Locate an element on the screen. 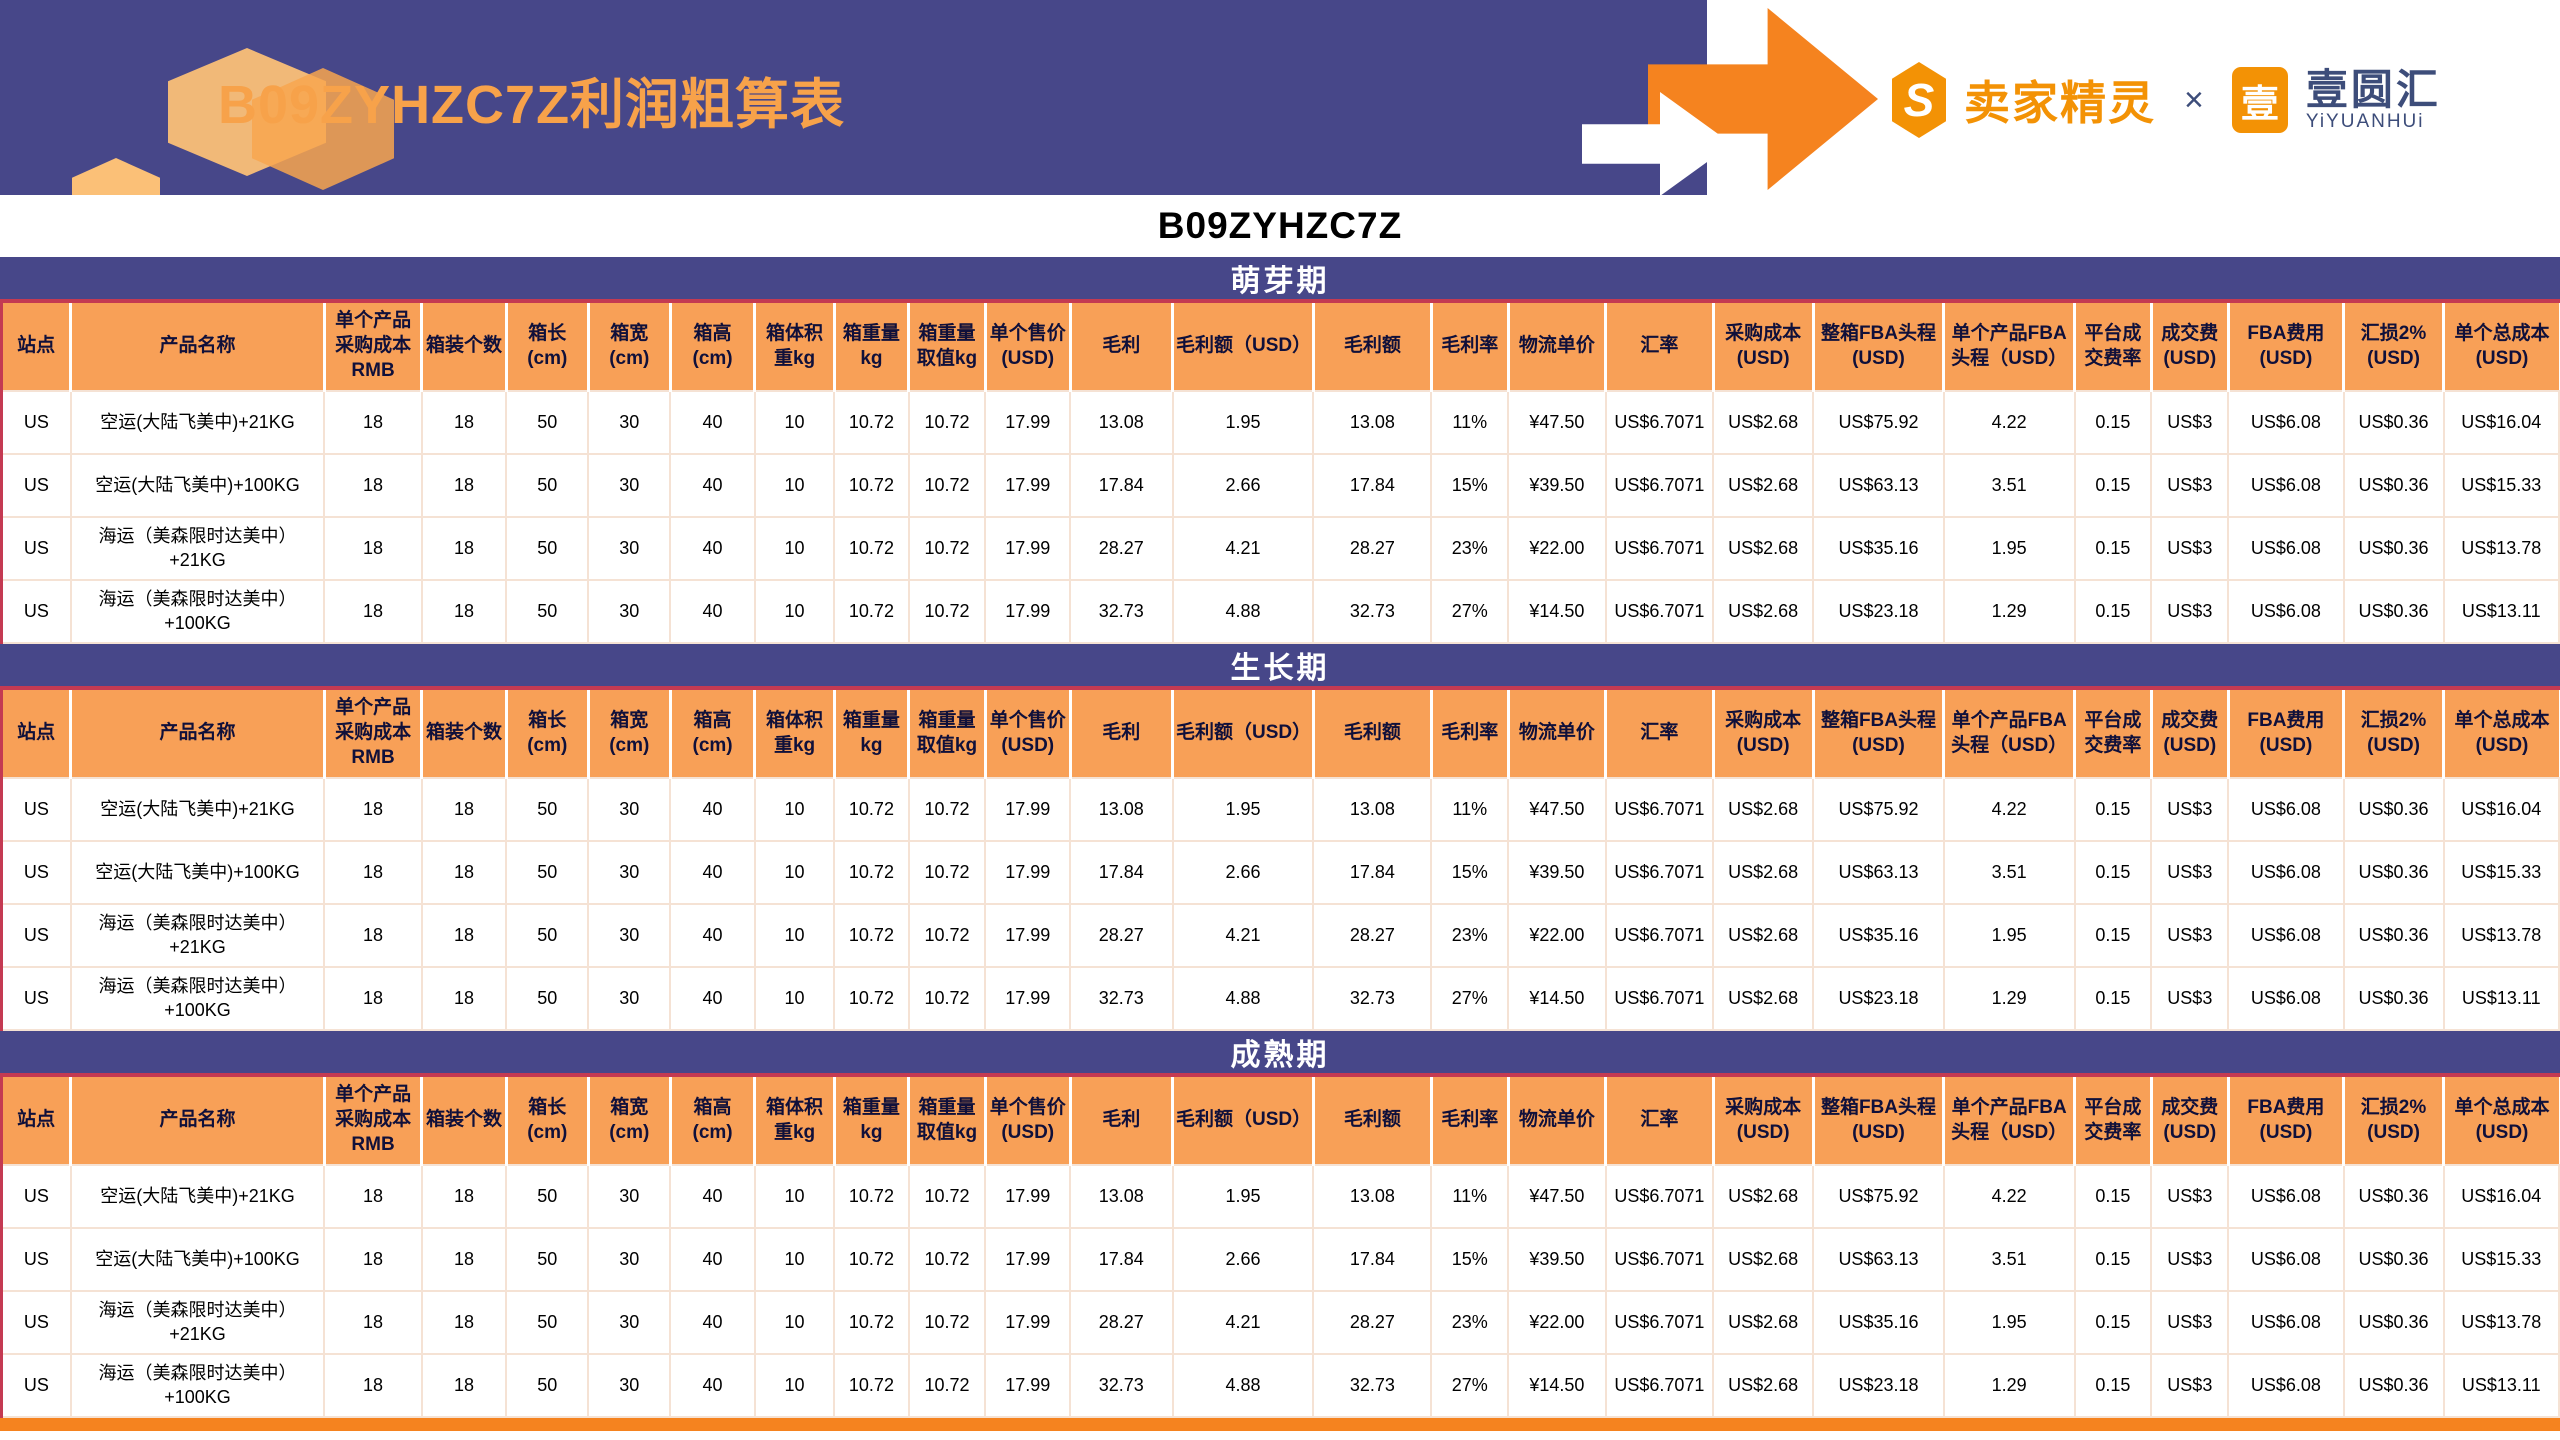 The height and width of the screenshot is (1440, 2560). table-cell: 11% is located at coordinates (1470, 1196).